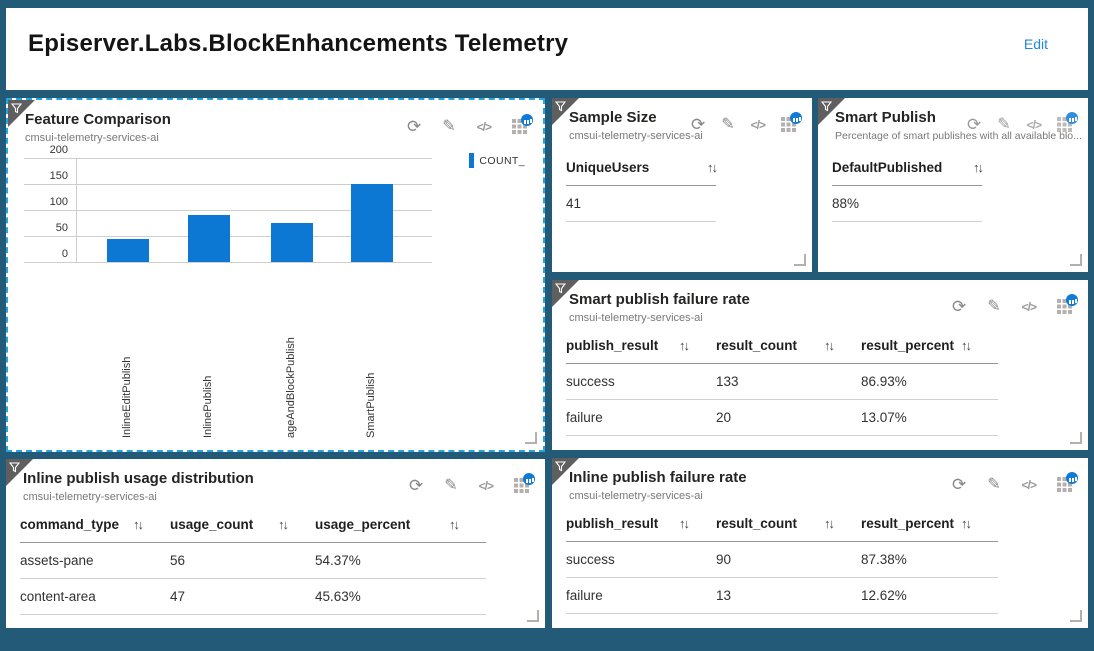 This screenshot has height=651, width=1094. I want to click on cell-value: assets-pane, so click(57, 560).